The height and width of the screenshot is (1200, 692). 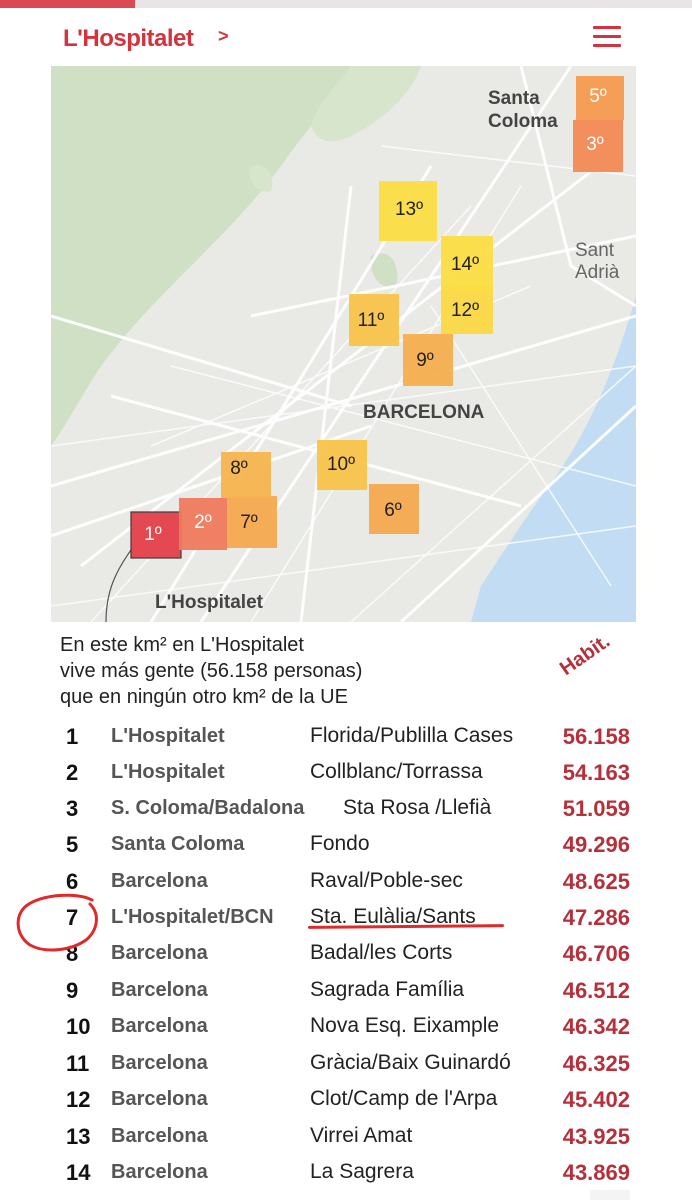 I want to click on rank-number: 1, so click(x=72, y=736).